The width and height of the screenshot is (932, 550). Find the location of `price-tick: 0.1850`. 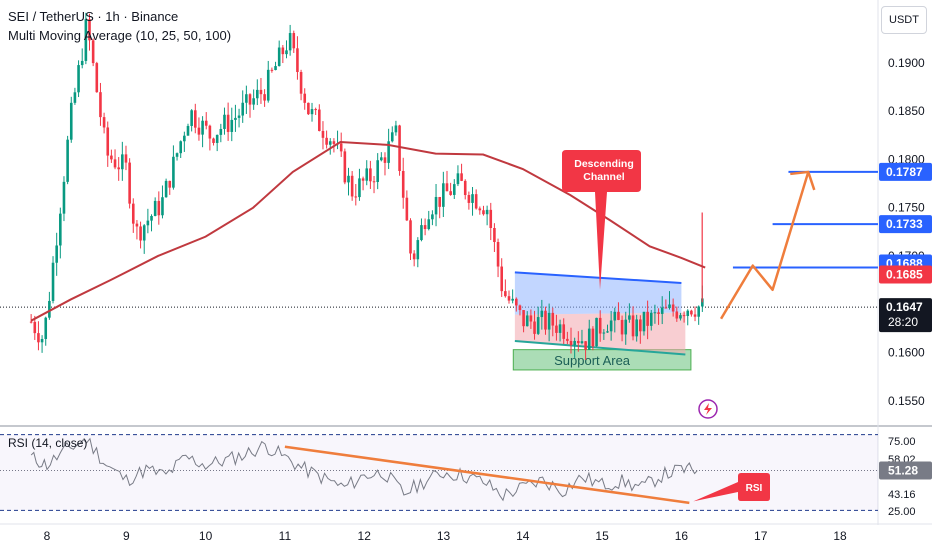

price-tick: 0.1850 is located at coordinates (906, 111).